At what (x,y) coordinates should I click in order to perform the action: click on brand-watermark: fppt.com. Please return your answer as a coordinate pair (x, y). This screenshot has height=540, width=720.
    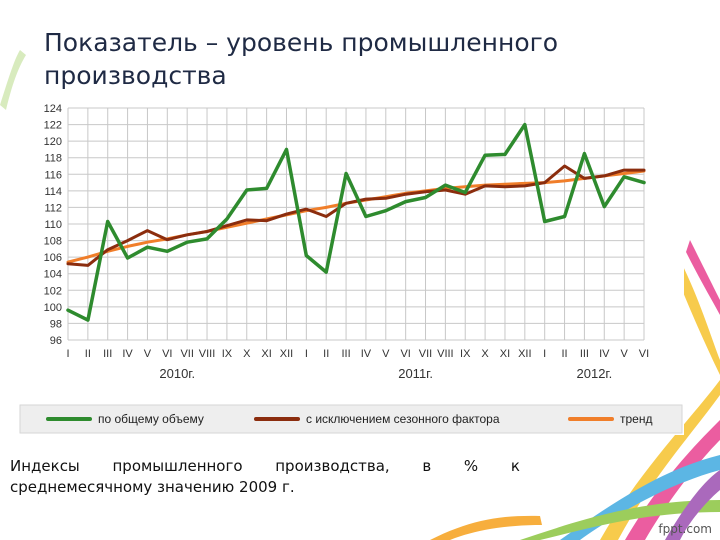
    Looking at the image, I should click on (685, 529).